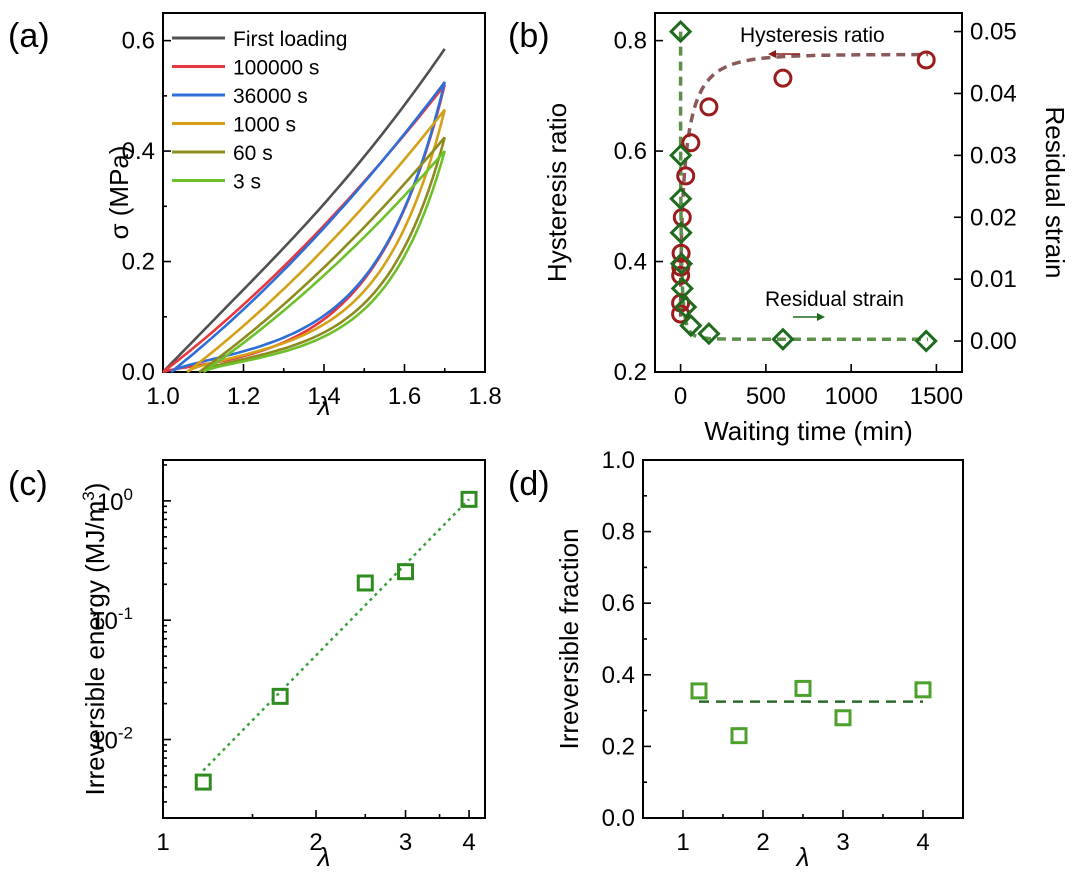 The height and width of the screenshot is (886, 1072). I want to click on panel-a-legend-label: 1000 s, so click(264, 125).